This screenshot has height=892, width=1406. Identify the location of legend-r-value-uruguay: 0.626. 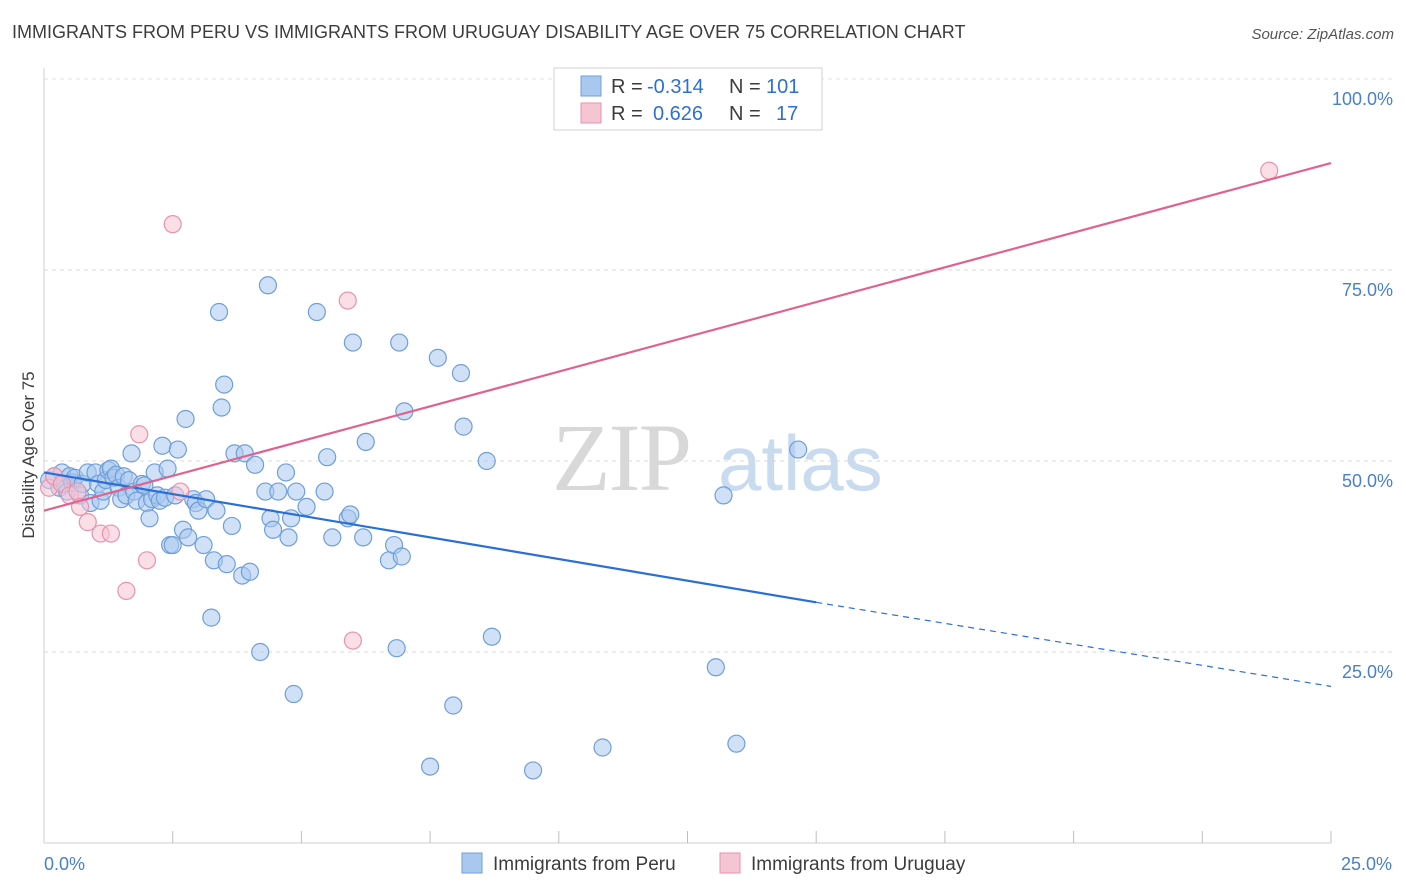
(678, 114).